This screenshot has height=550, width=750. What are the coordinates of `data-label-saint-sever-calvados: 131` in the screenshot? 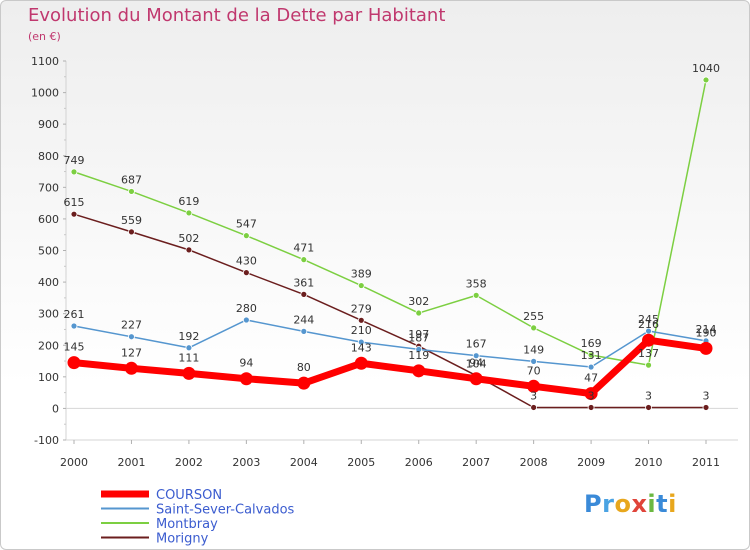 It's located at (591, 355).